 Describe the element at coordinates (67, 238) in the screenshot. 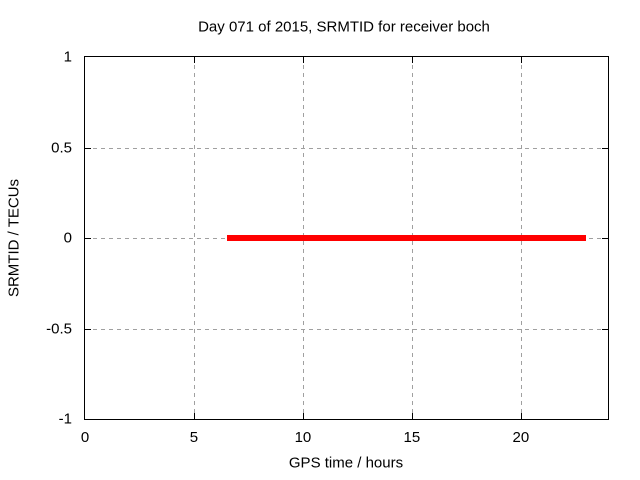

I see `y-tick-label: 0` at that location.